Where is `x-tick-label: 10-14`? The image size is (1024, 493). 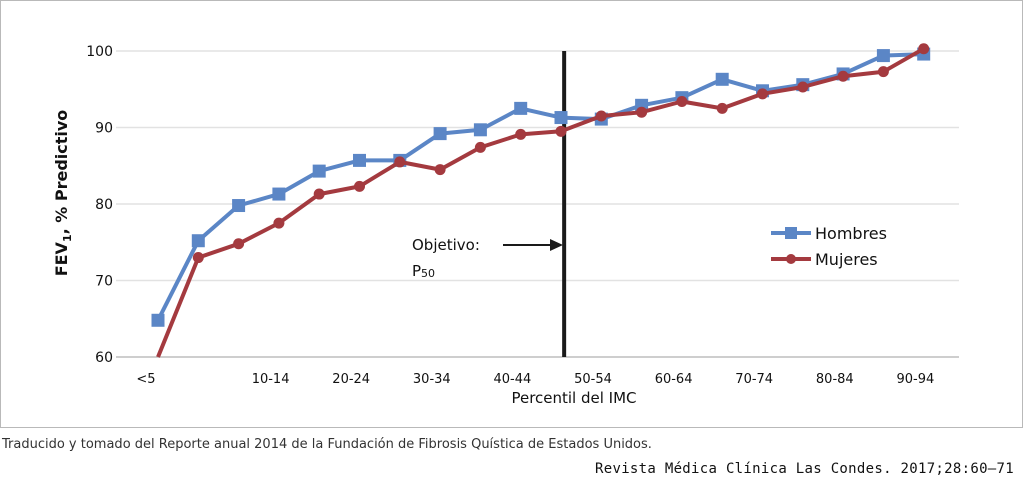
x-tick-label: 10-14 is located at coordinates (271, 379).